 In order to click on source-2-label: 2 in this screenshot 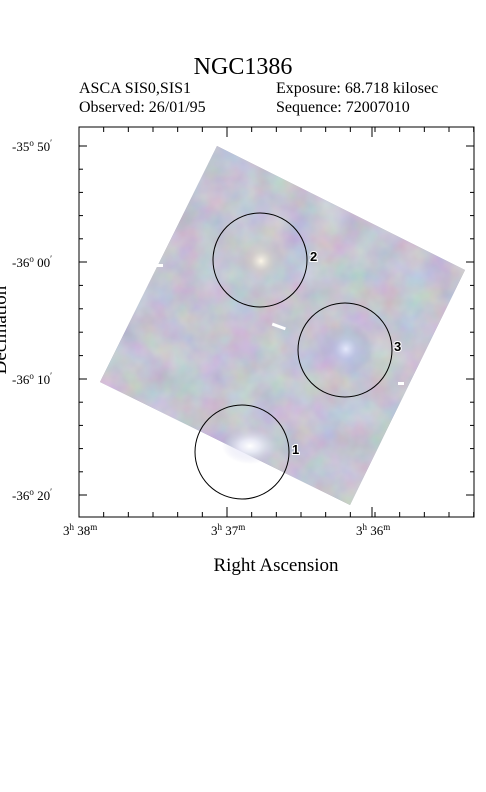, I will do `click(313, 256)`.